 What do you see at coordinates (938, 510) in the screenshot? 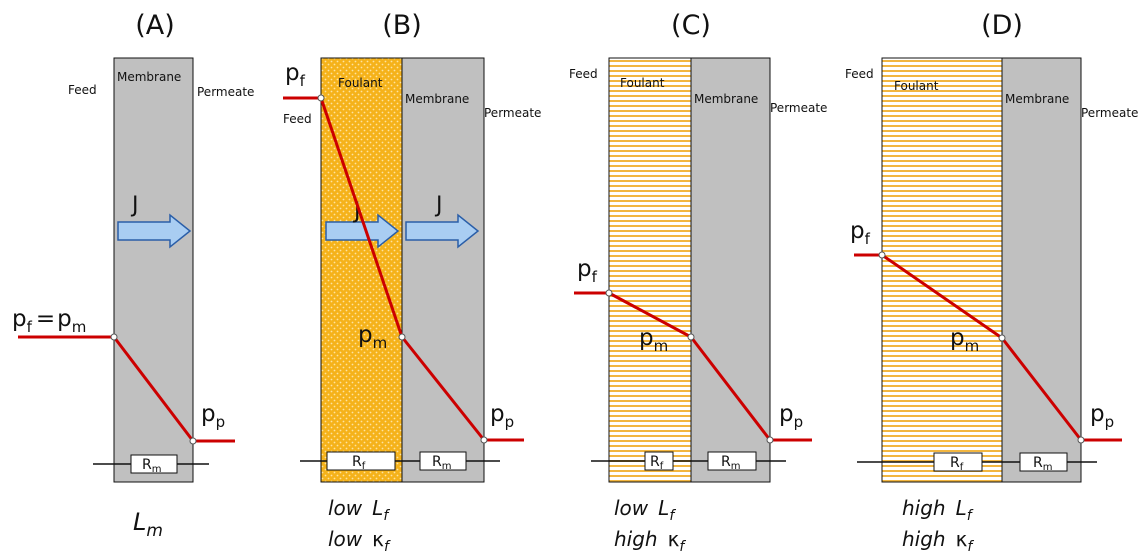
I see `panel-d-bottom-line-1: high Lf` at bounding box center [938, 510].